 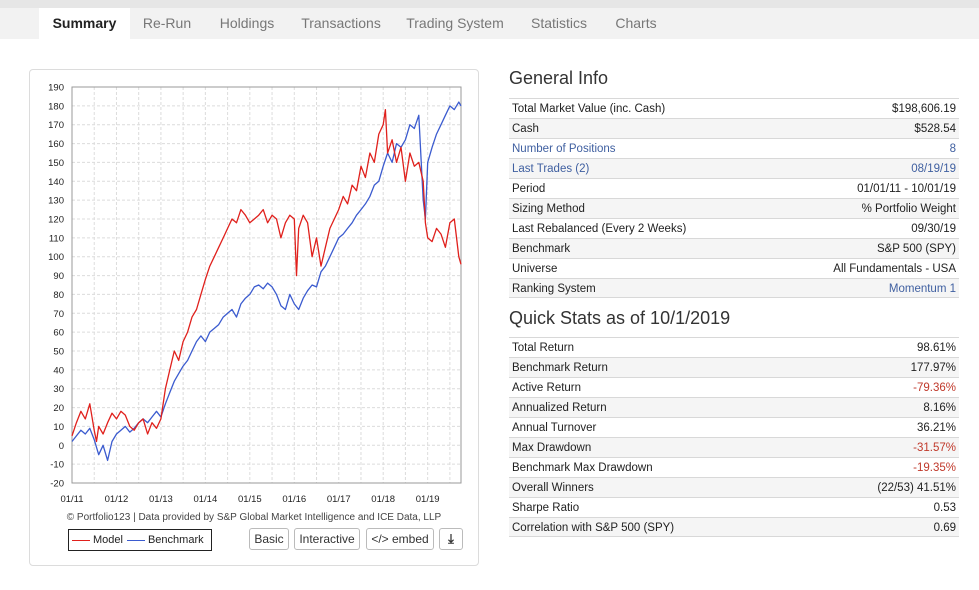 I want to click on y-tick-label: 140, so click(x=56, y=182).